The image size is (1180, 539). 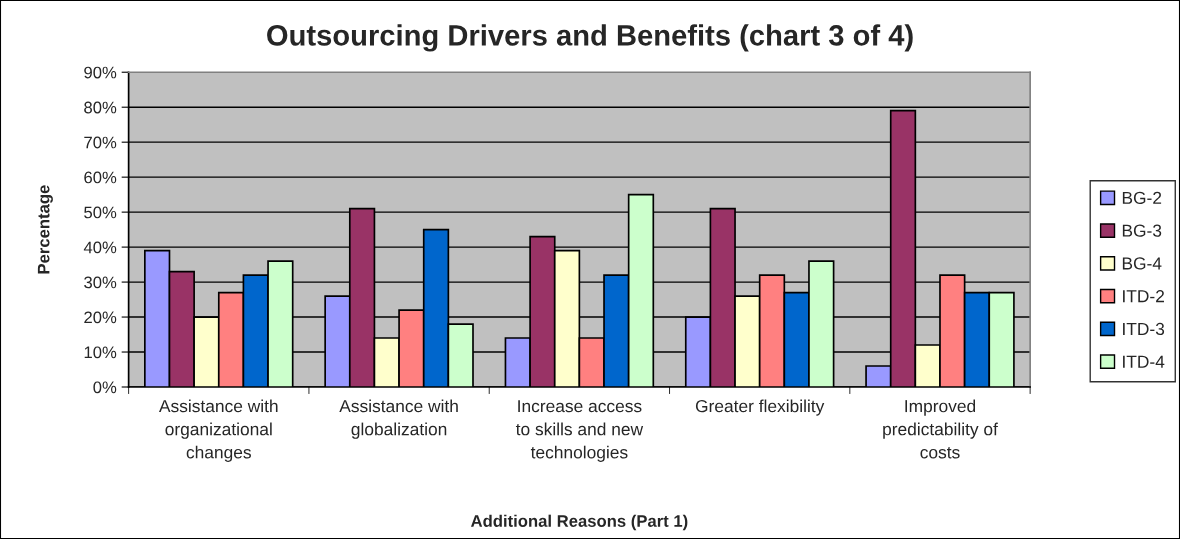 I want to click on y-tick-label: 30%, so click(x=100, y=282).